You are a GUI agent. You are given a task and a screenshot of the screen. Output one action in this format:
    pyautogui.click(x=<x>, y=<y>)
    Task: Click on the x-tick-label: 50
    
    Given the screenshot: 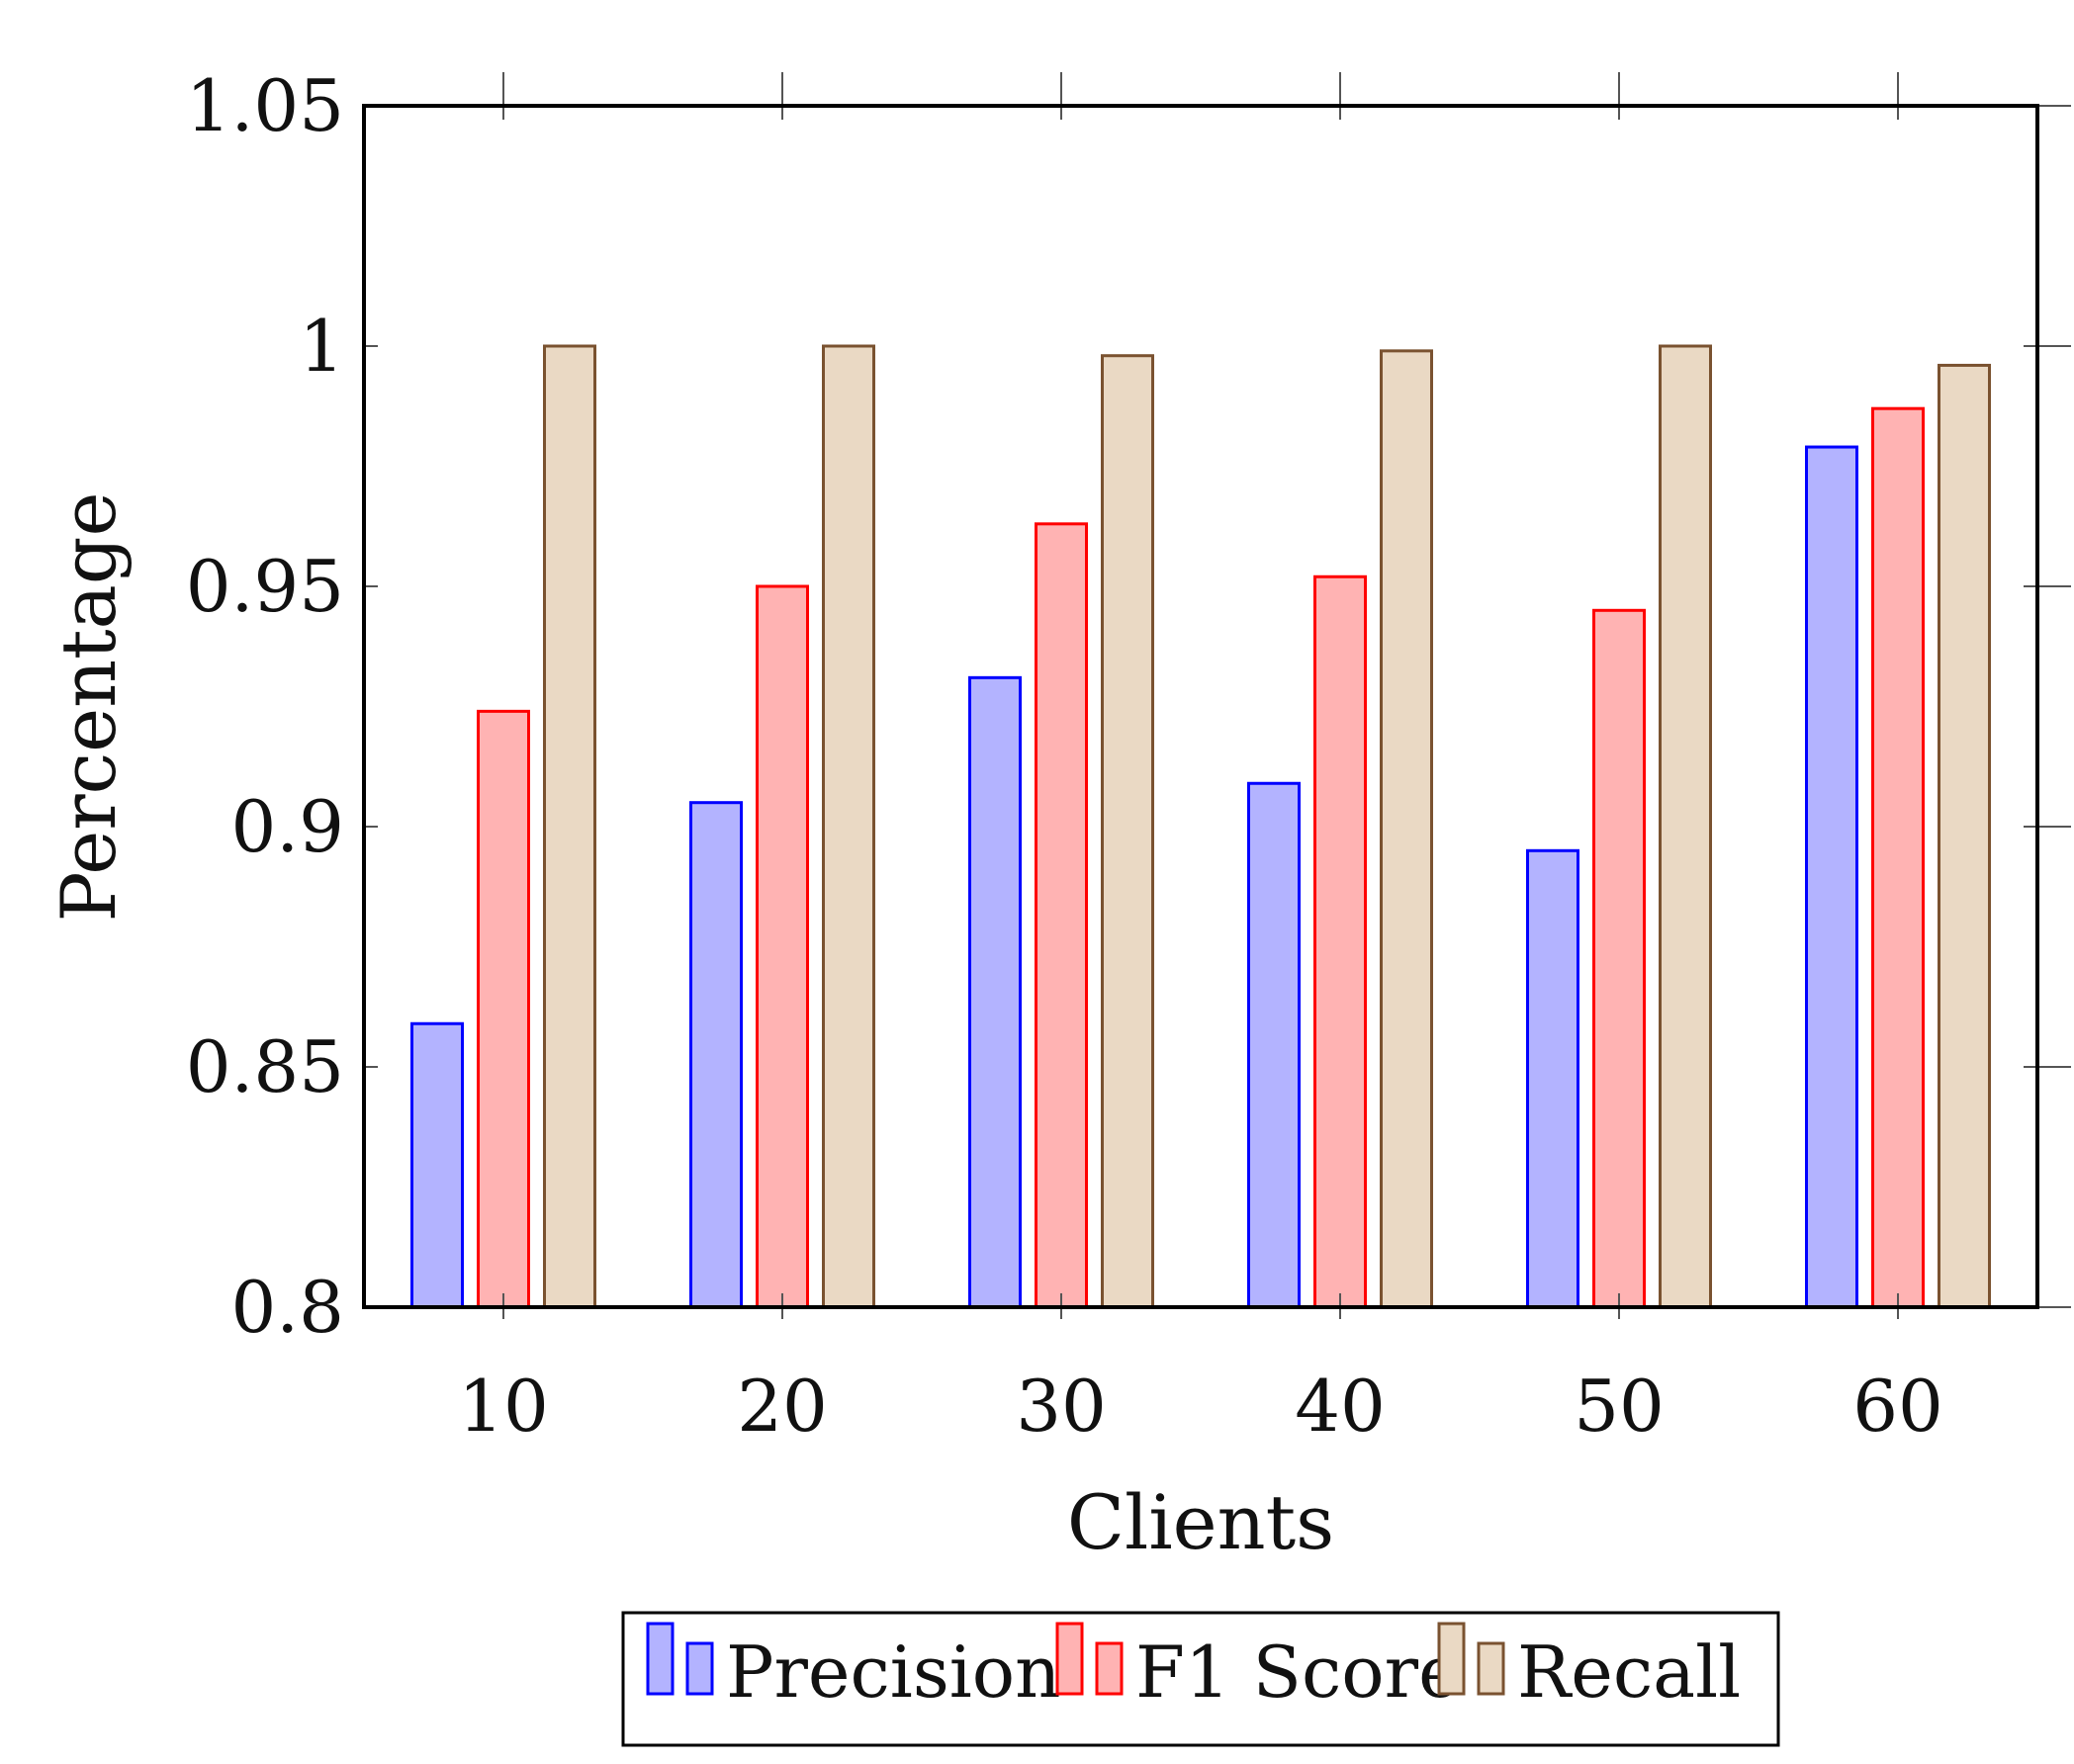 What is the action you would take?
    pyautogui.click(x=1620, y=1406)
    